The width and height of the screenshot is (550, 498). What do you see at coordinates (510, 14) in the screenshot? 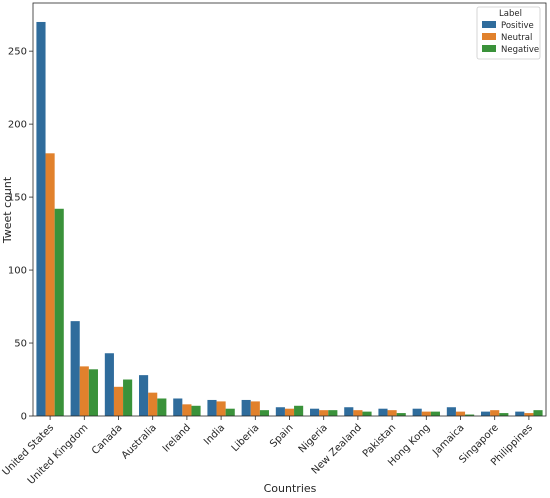
I see `legend-title: Label` at bounding box center [510, 14].